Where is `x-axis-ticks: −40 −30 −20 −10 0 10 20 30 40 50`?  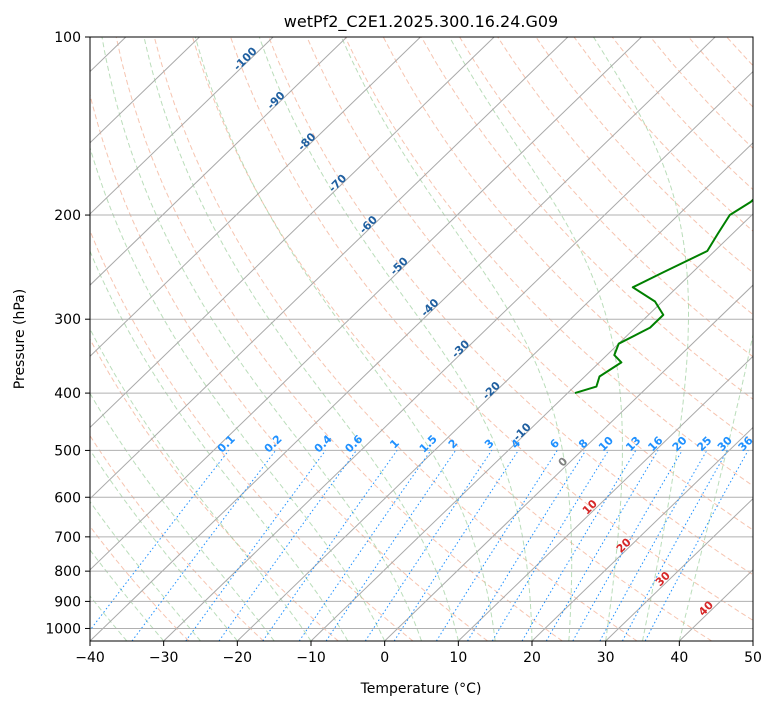 x-axis-ticks: −40 −30 −20 −10 0 10 20 30 40 50 is located at coordinates (418, 653).